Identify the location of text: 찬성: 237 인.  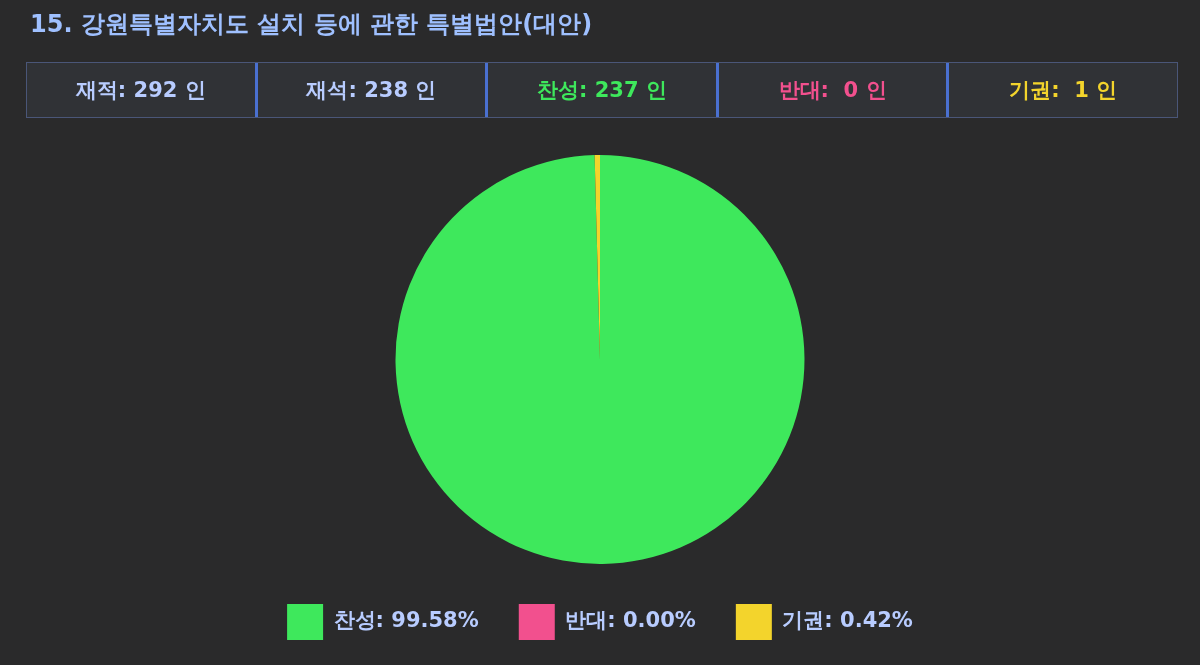
(600, 90).